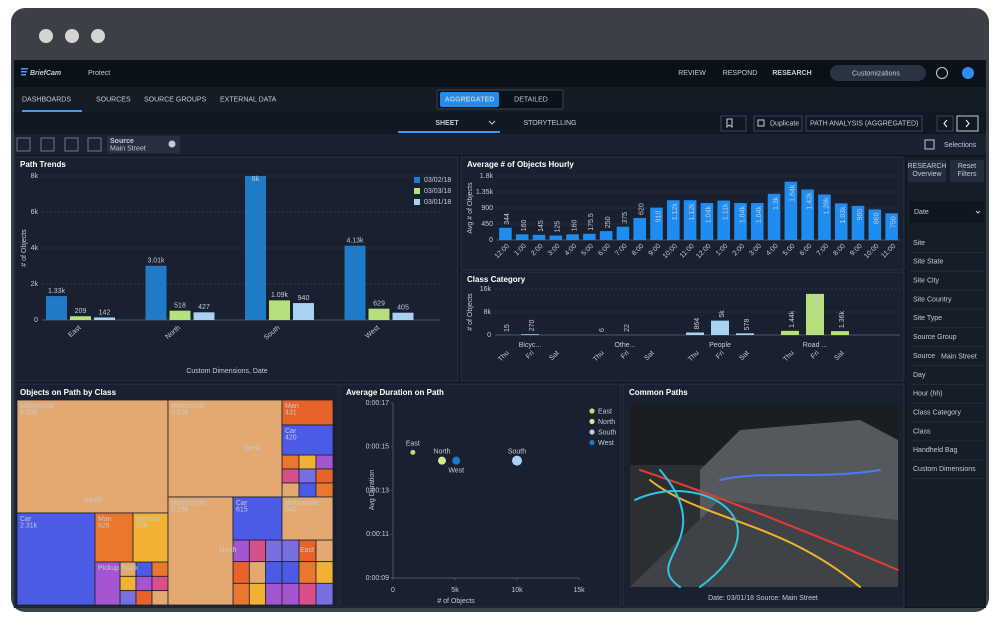 This screenshot has height=621, width=1000. I want to click on tab: SOURCES, so click(113, 99).